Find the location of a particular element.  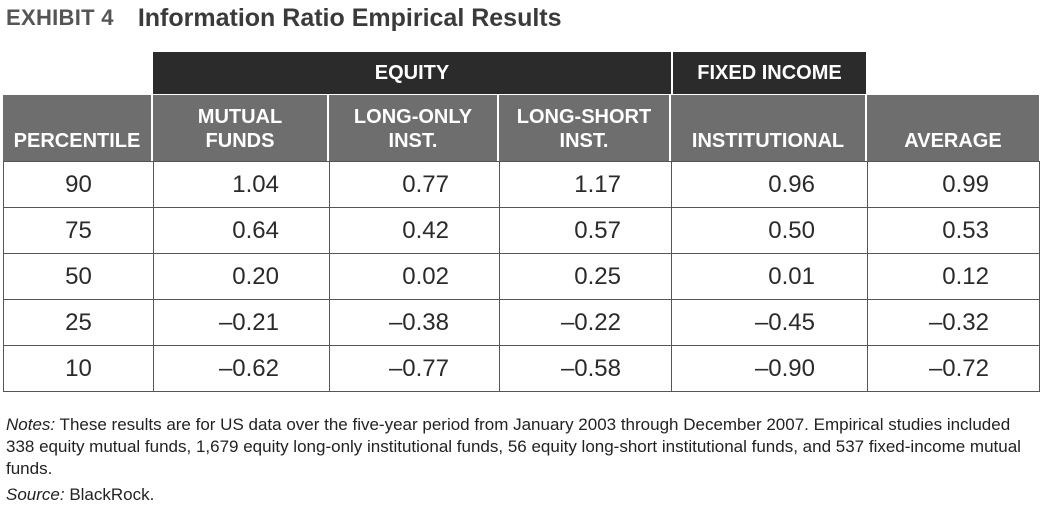

long-short-inst-cell: 0.25 is located at coordinates (585, 276).